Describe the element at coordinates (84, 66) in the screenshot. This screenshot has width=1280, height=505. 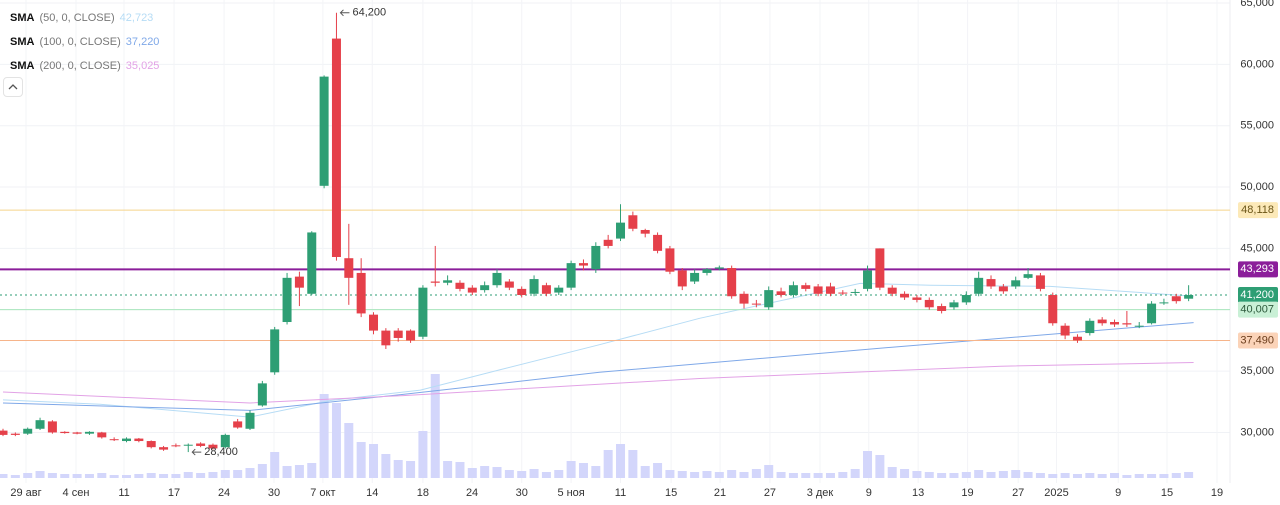
I see `legend-entry: SMA (200, 0, CLOSE) 35,025` at that location.